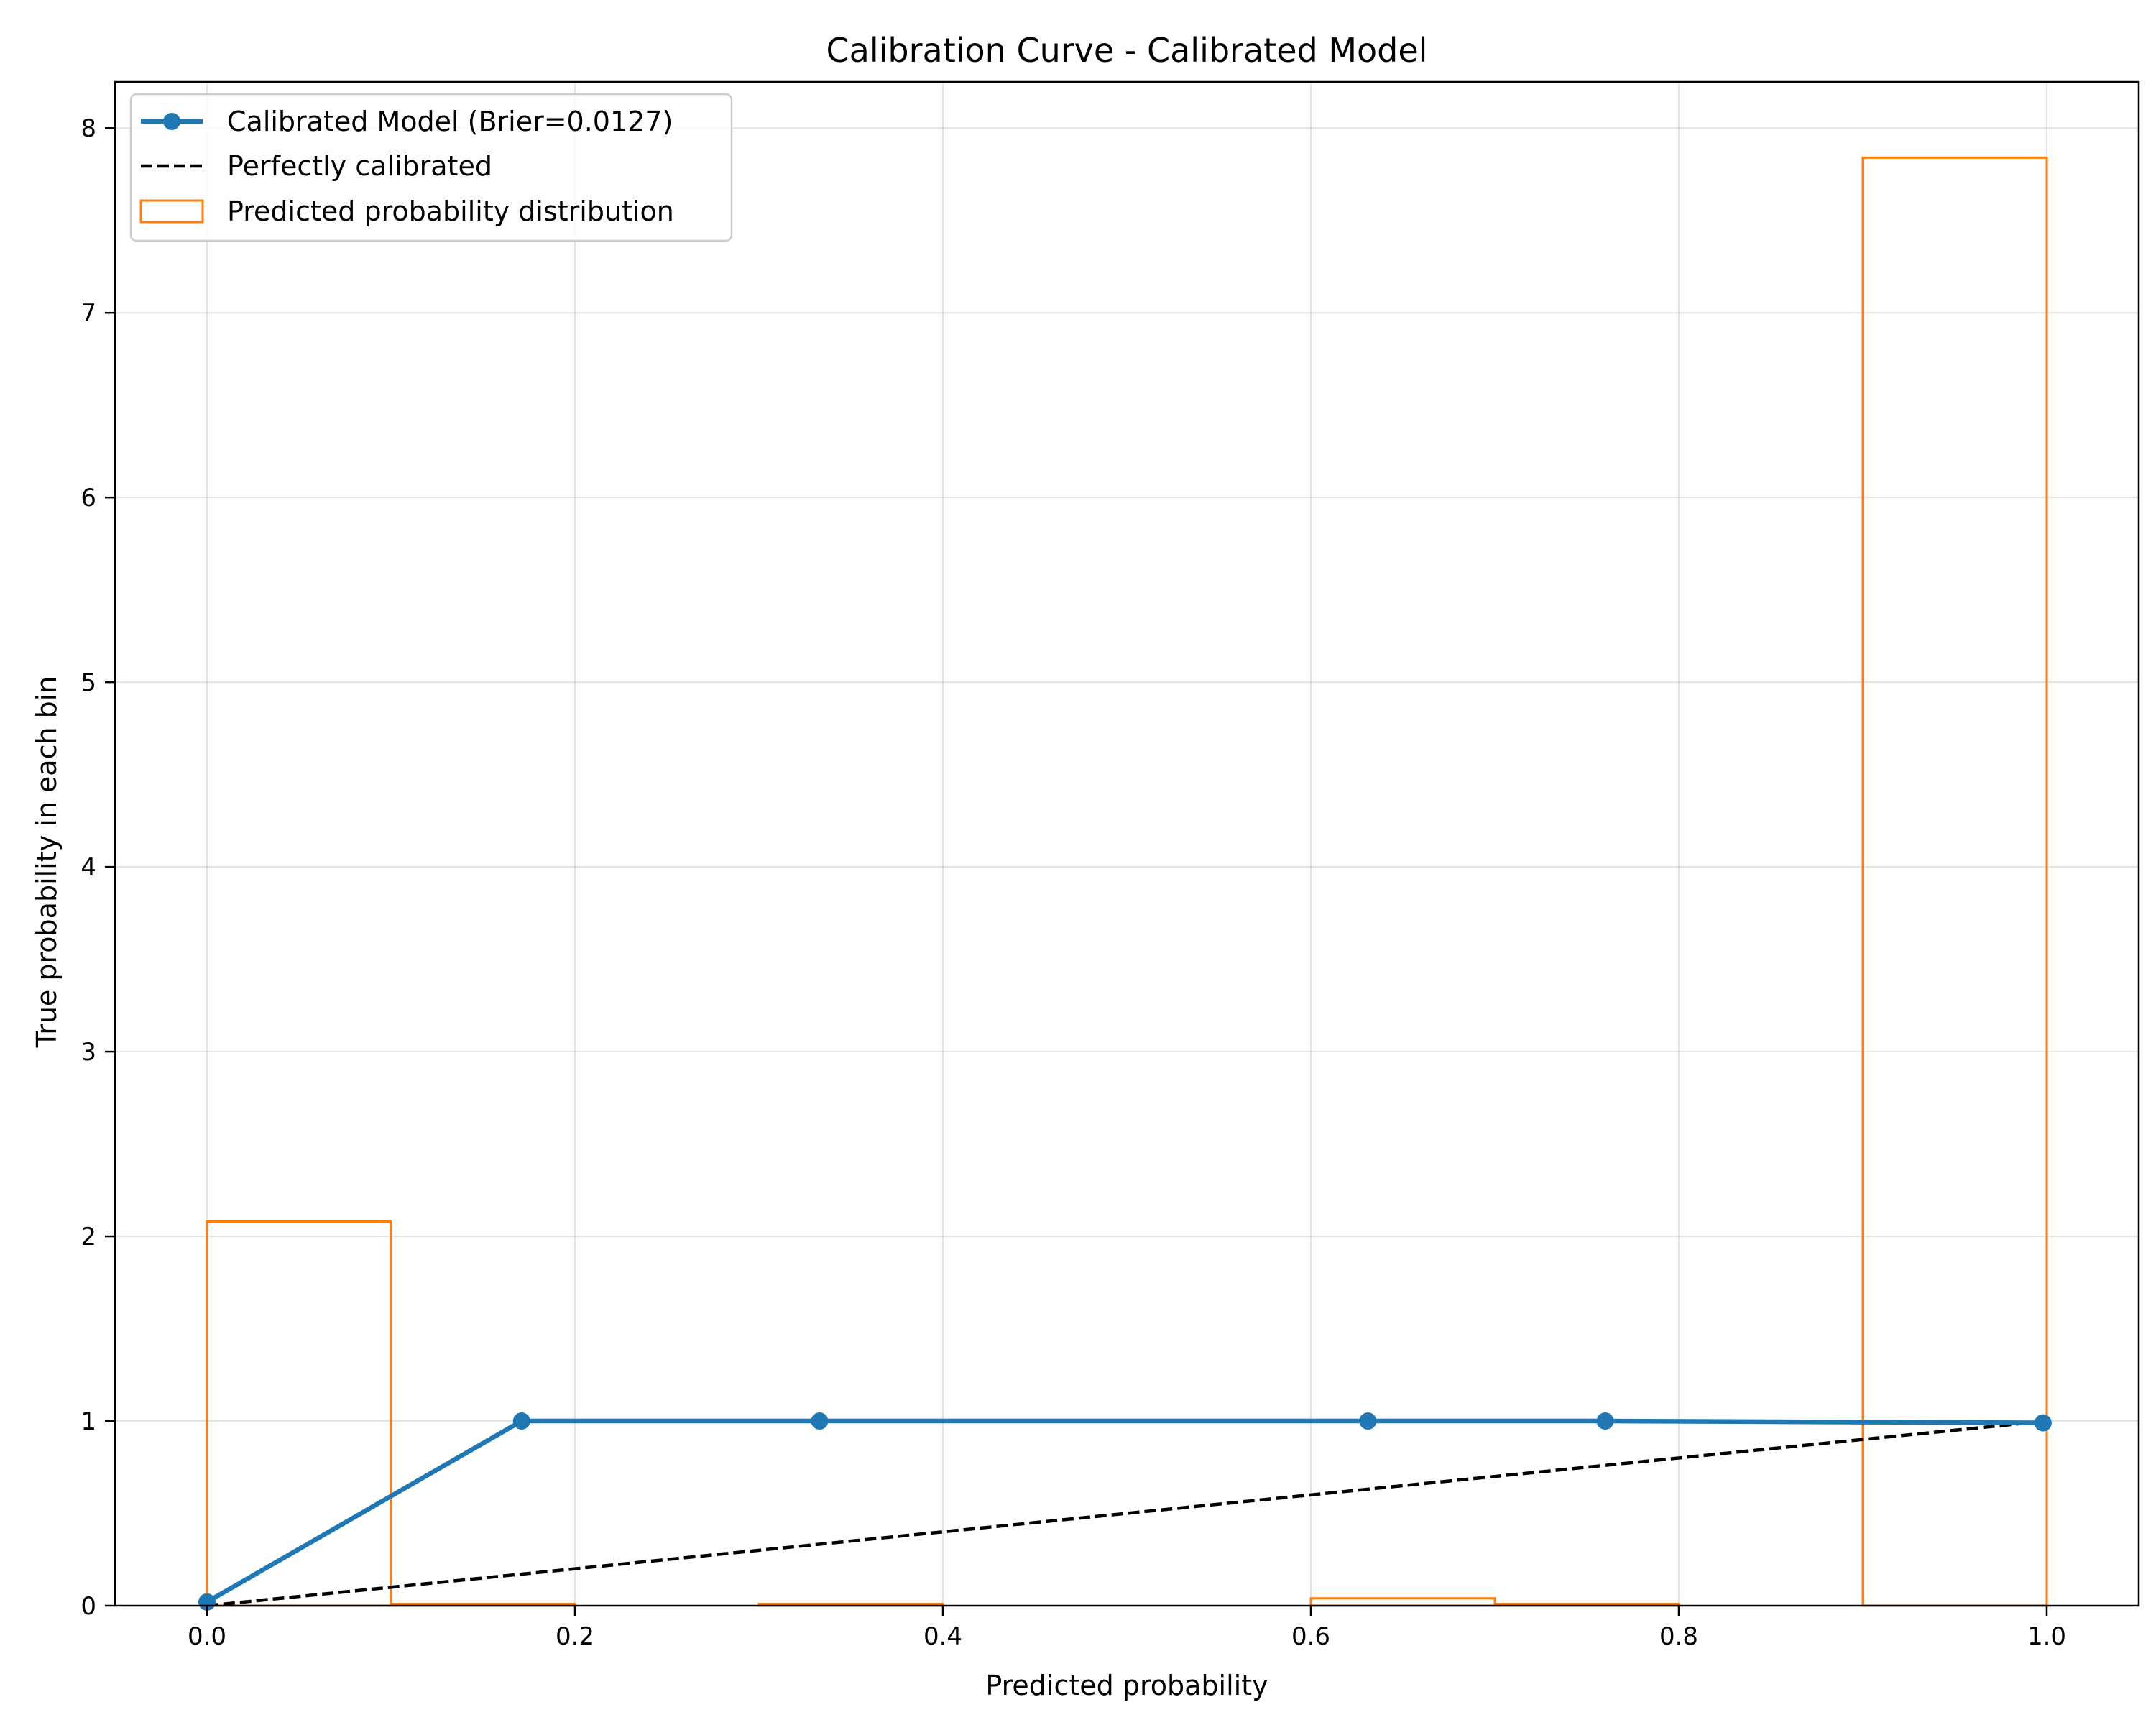  Describe the element at coordinates (88, 313) in the screenshot. I see `y-tick-label: 7` at that location.